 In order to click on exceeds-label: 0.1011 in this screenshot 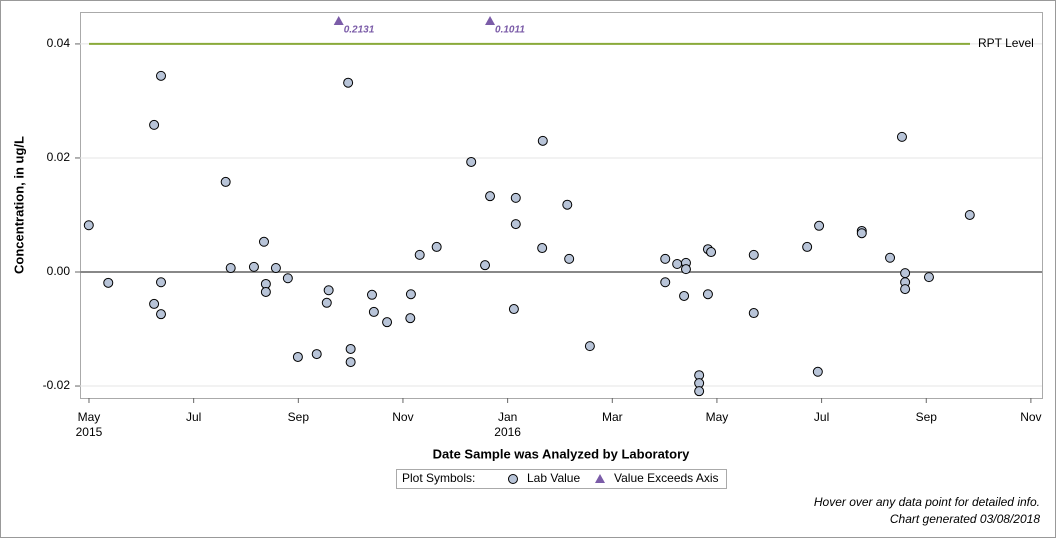, I will do `click(510, 30)`.